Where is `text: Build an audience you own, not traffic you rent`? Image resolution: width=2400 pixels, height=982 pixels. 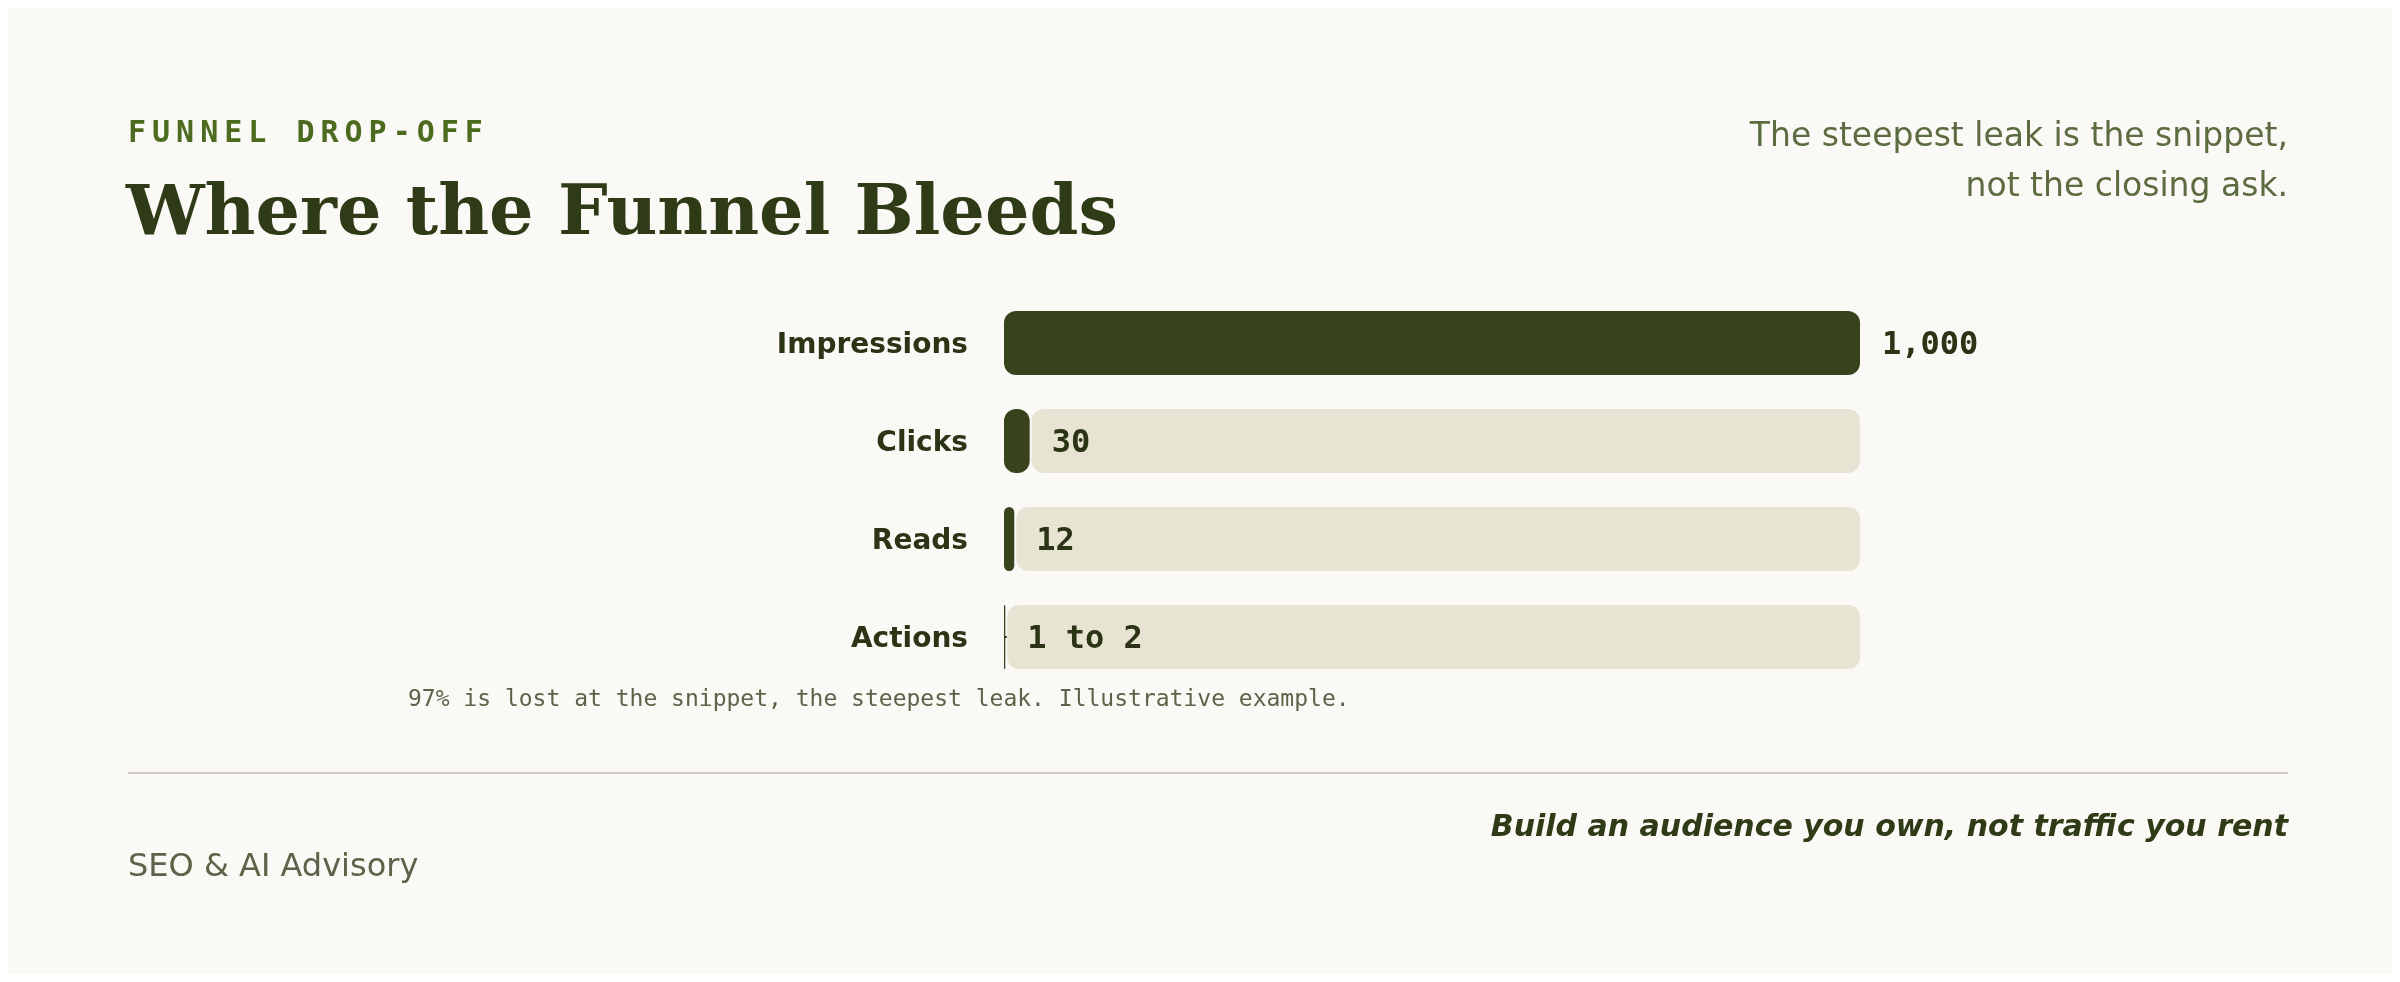 text: Build an audience you own, not traffic you rent is located at coordinates (1890, 825).